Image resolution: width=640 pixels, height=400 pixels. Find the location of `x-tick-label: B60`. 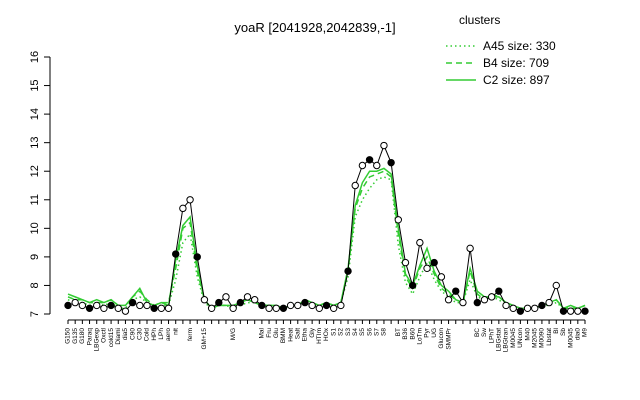

x-tick-label: B60 is located at coordinates (412, 334).